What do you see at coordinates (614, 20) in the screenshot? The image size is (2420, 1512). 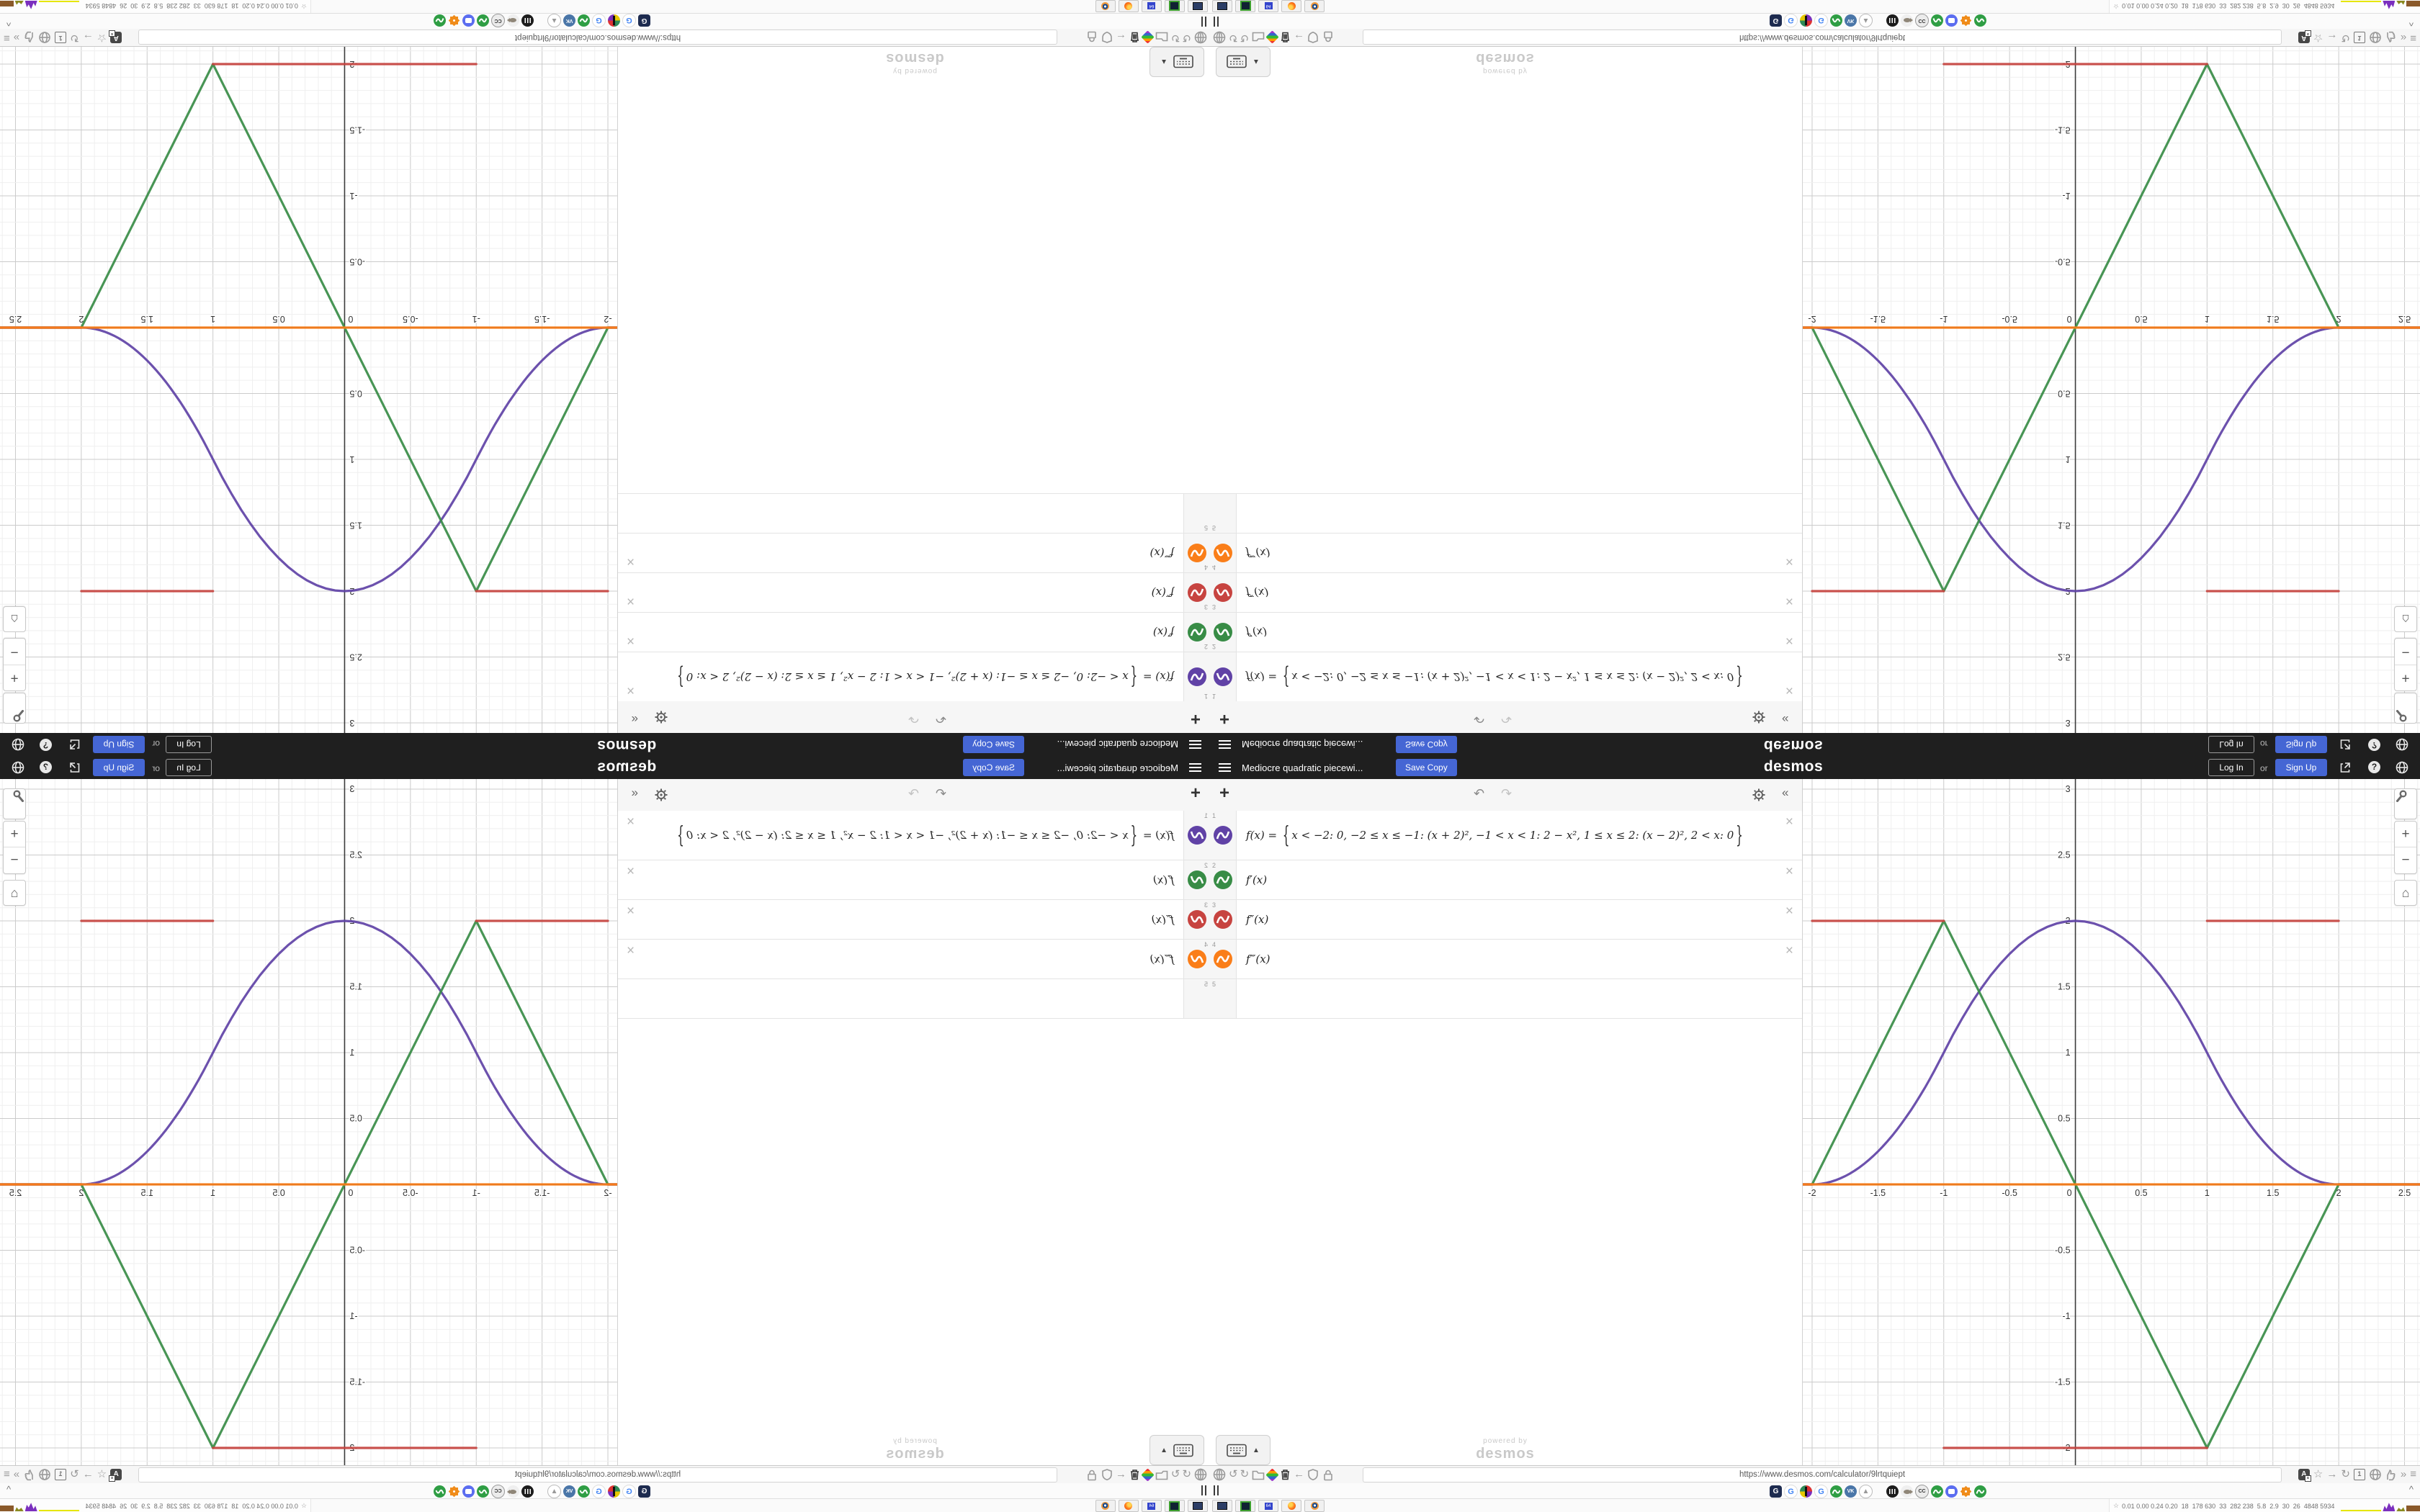 I see `extension-icon-color-wheel` at bounding box center [614, 20].